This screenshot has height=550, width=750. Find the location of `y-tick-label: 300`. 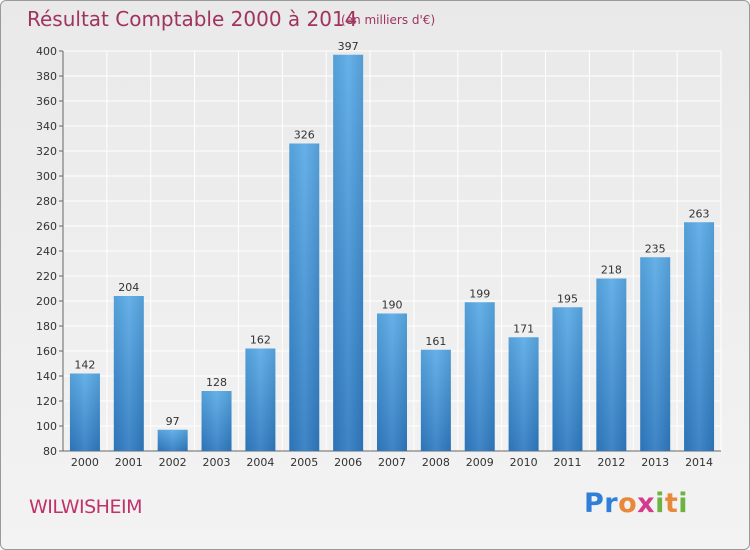

y-tick-label: 300 is located at coordinates (46, 176).